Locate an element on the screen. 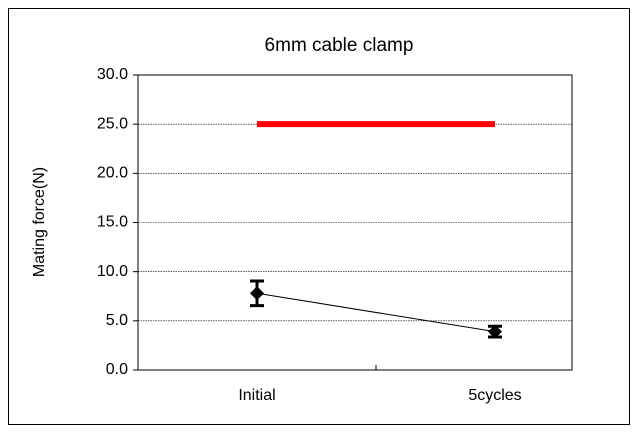 The image size is (639, 433). chart-title: 6mm cable clamp is located at coordinates (339, 45).